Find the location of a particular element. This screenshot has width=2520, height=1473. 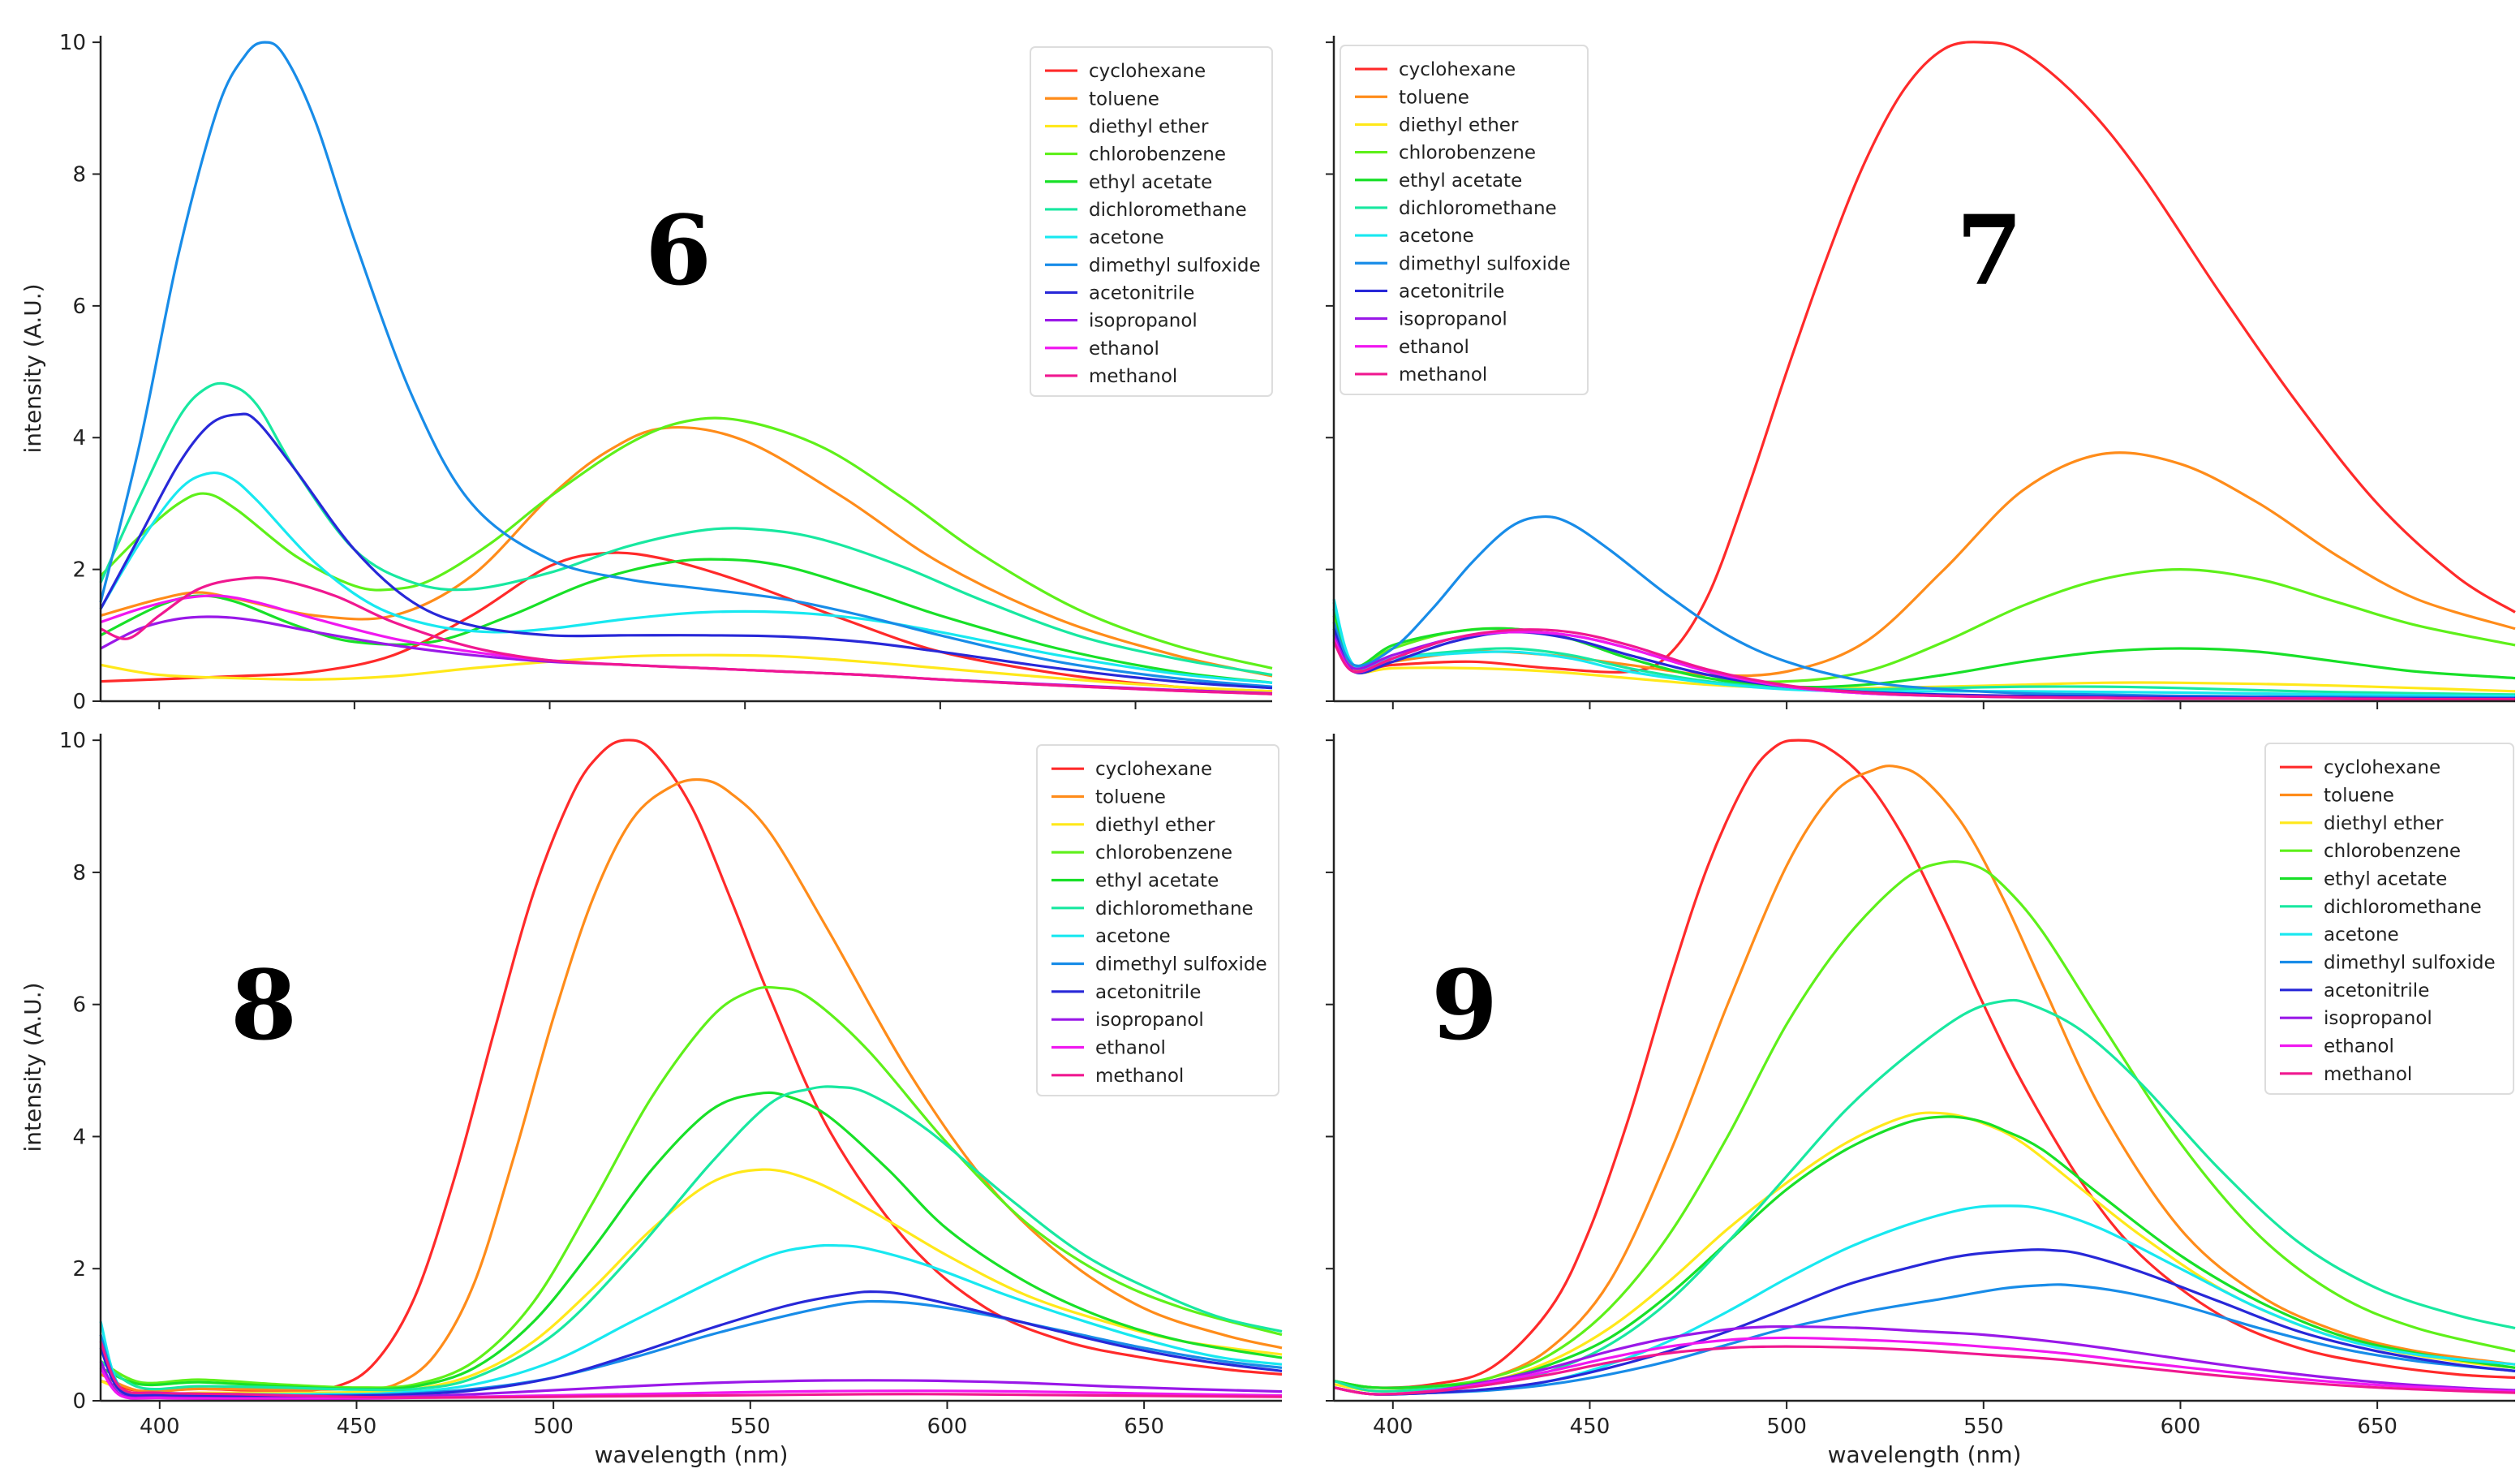

series-line-isopropanol is located at coordinates (1924, 1360).